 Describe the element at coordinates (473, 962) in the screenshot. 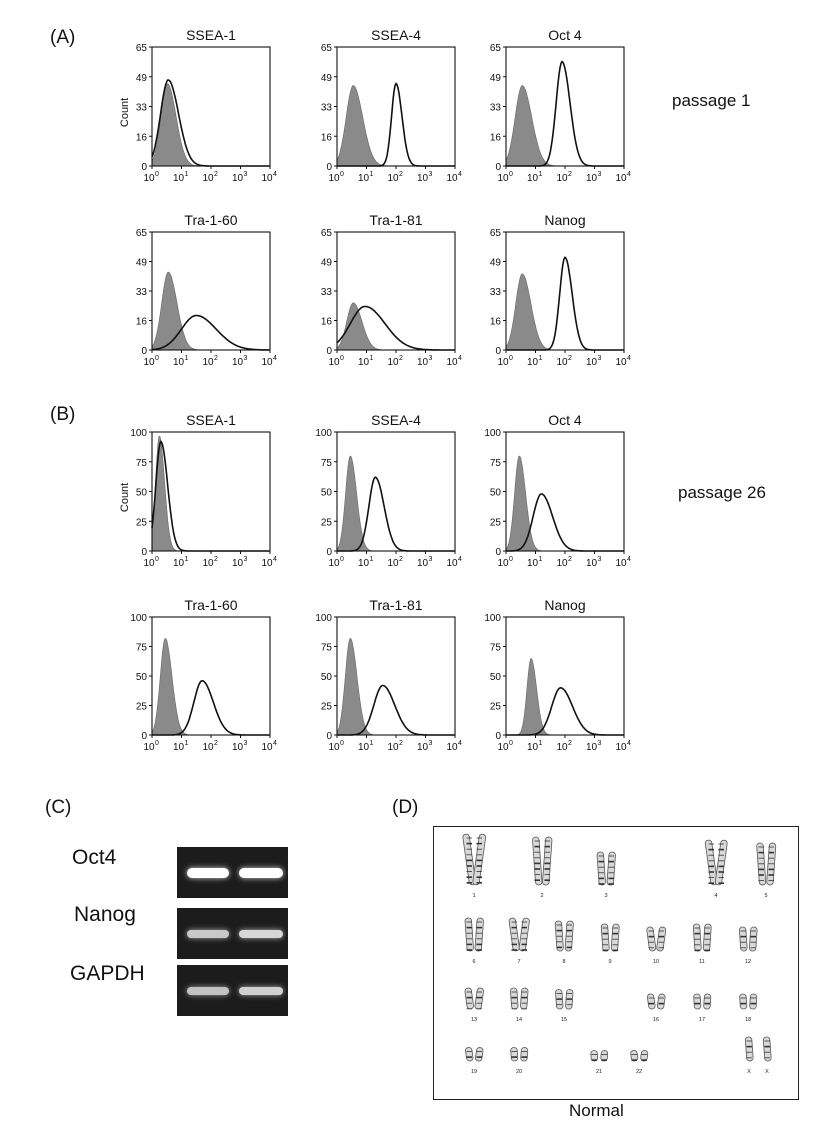

I see `chromosome-label: 6` at that location.